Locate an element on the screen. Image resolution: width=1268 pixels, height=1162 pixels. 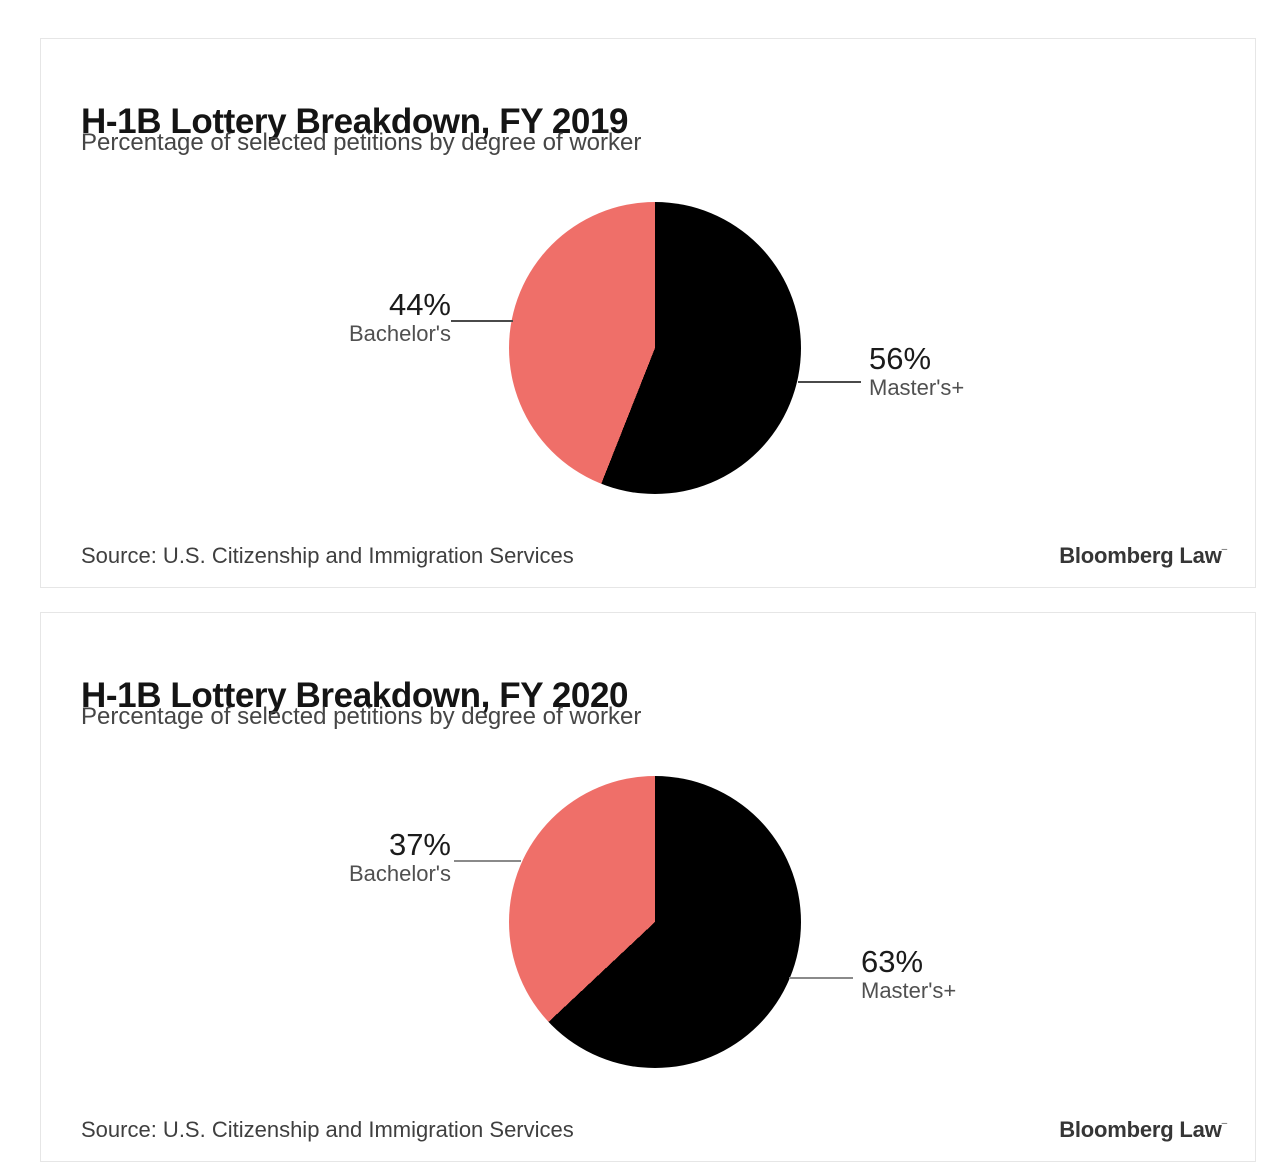
slice-value-label: 56% is located at coordinates (900, 358).